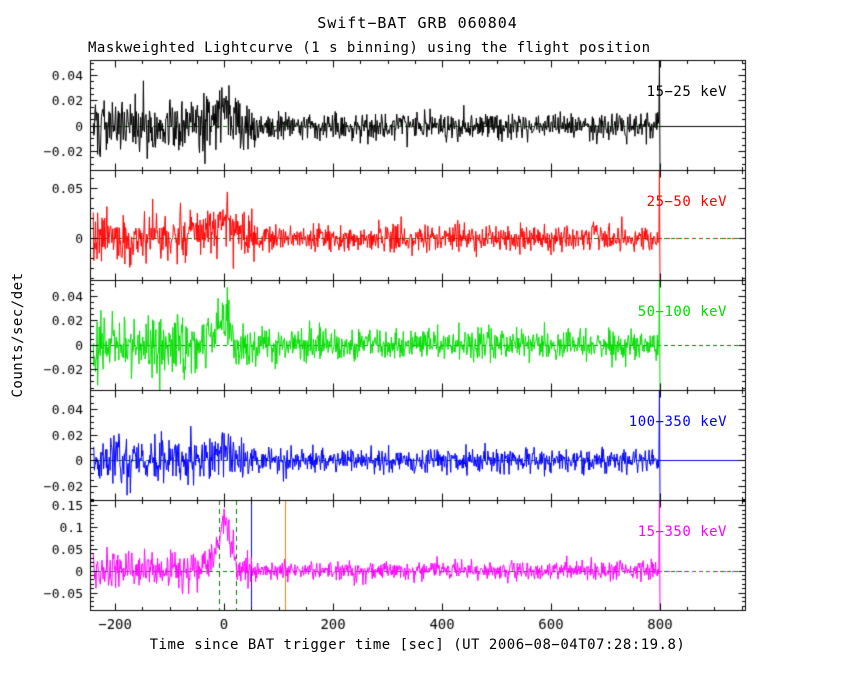 The width and height of the screenshot is (850, 680). I want to click on panel-label: 15−25 keV, so click(686, 92).